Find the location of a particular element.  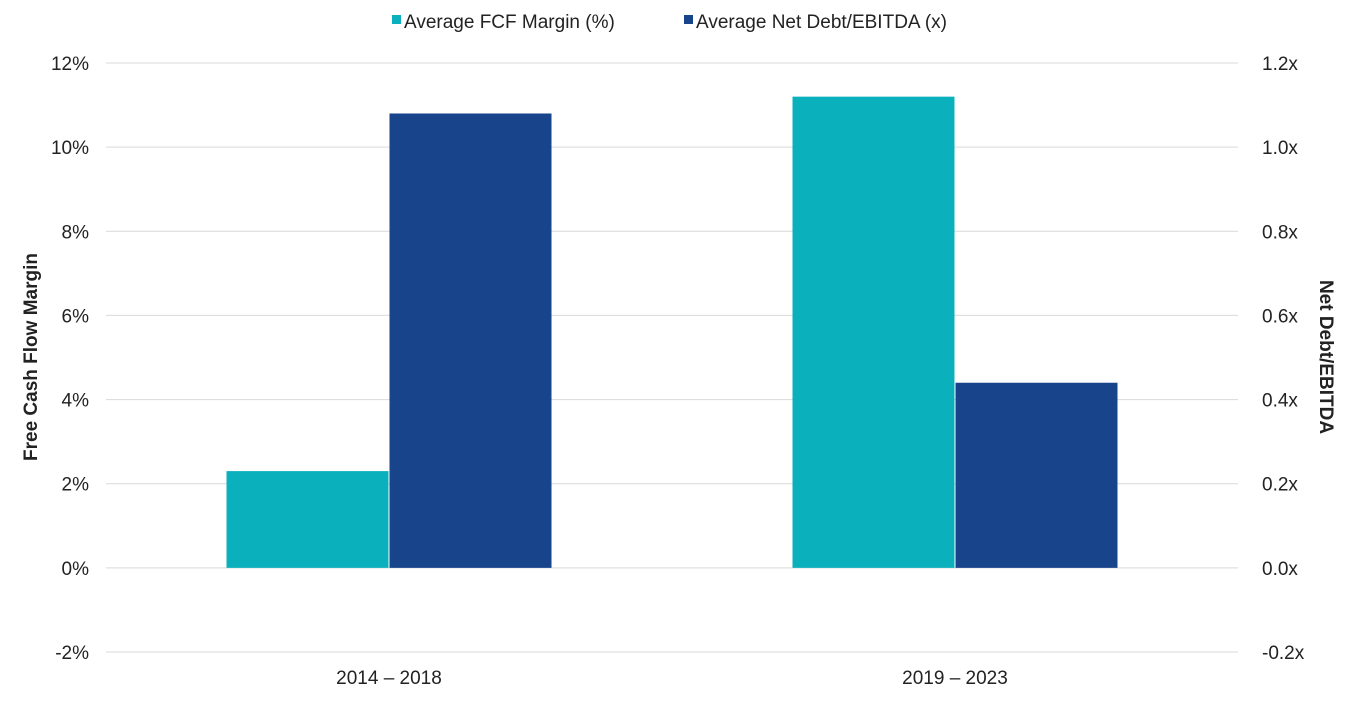

left-tick-label: -2% is located at coordinates (72, 653).